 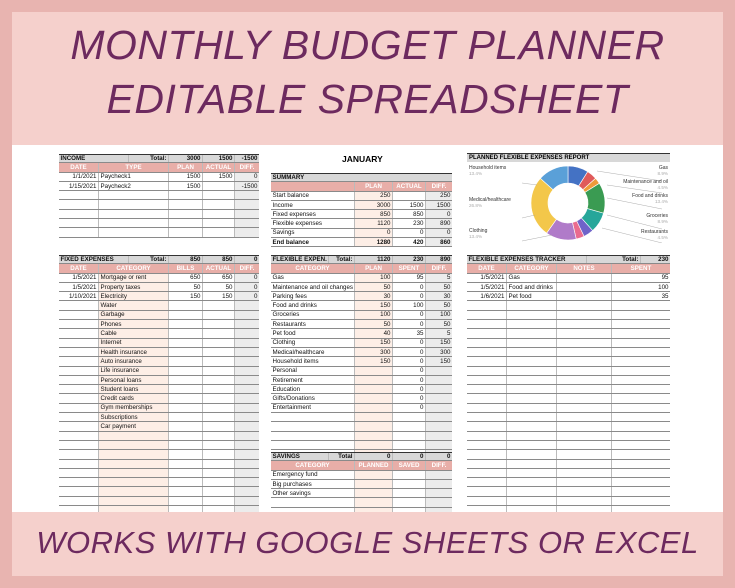 I want to click on fixed-cell: Life insurance, so click(x=134, y=370).